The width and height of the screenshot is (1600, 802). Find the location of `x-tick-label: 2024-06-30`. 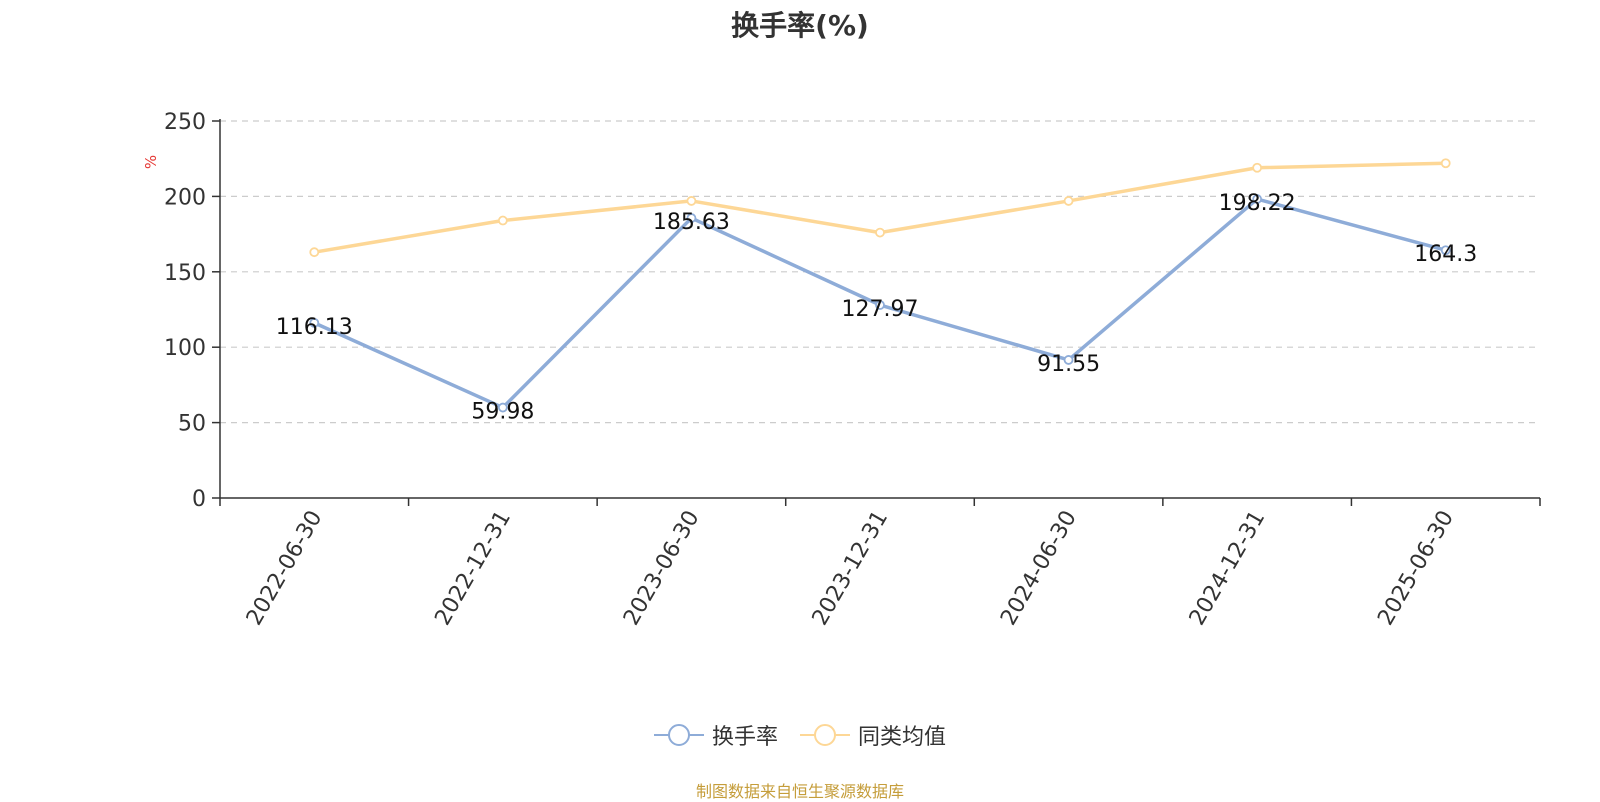

x-tick-label: 2024-06-30 is located at coordinates (1039, 568).